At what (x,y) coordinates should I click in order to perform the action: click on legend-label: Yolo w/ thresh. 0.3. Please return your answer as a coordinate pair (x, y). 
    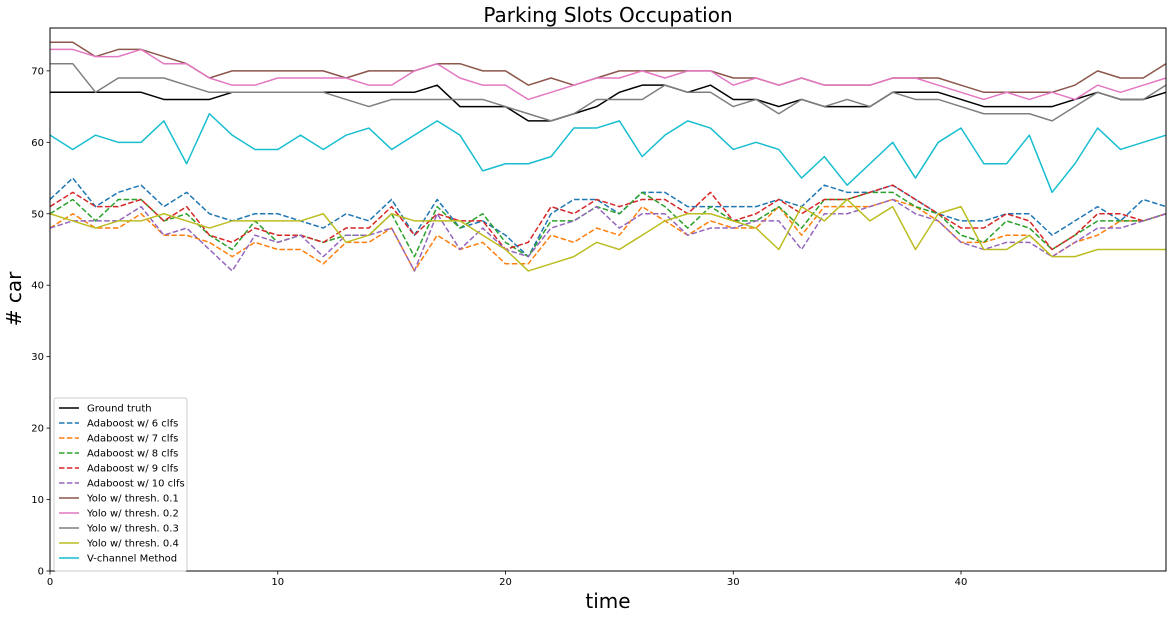
    Looking at the image, I should click on (132, 529).